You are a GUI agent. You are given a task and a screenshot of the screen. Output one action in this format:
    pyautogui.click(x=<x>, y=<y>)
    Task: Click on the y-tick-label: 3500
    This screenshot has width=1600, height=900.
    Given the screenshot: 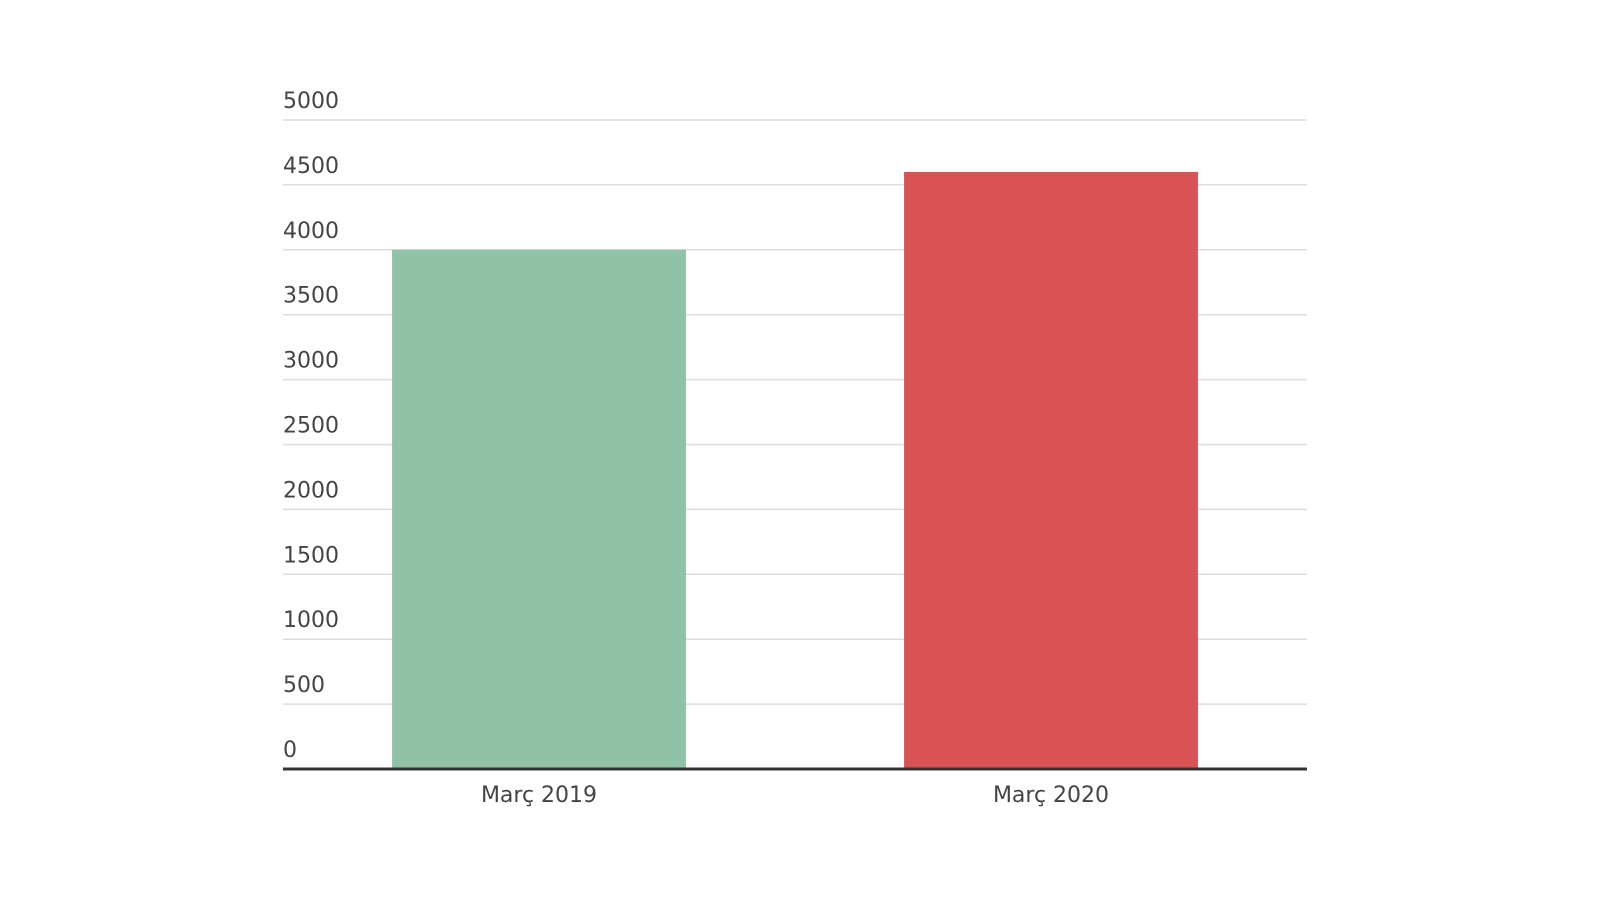 What is the action you would take?
    pyautogui.click(x=311, y=296)
    